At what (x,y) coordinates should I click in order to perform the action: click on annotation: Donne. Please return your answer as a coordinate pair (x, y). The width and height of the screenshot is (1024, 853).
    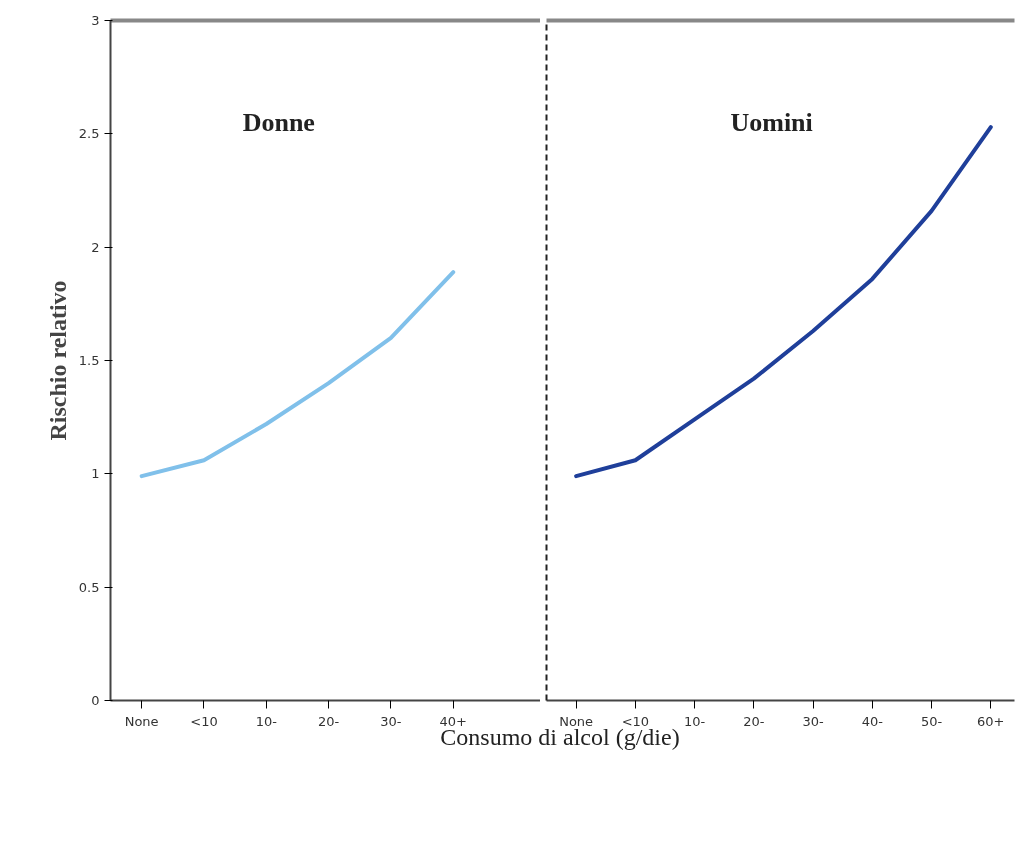
    Looking at the image, I should click on (278, 122).